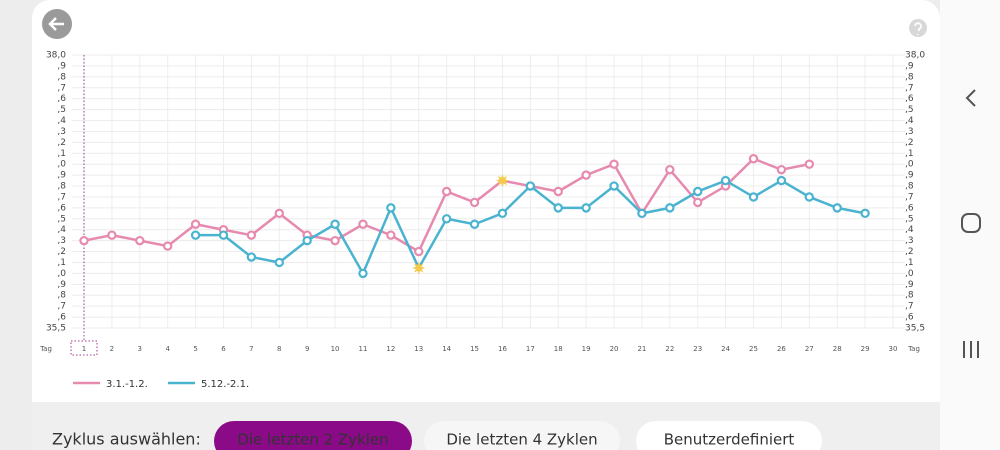 This screenshot has width=1000, height=450. Describe the element at coordinates (390, 349) in the screenshot. I see `x-tick-label: 12` at that location.